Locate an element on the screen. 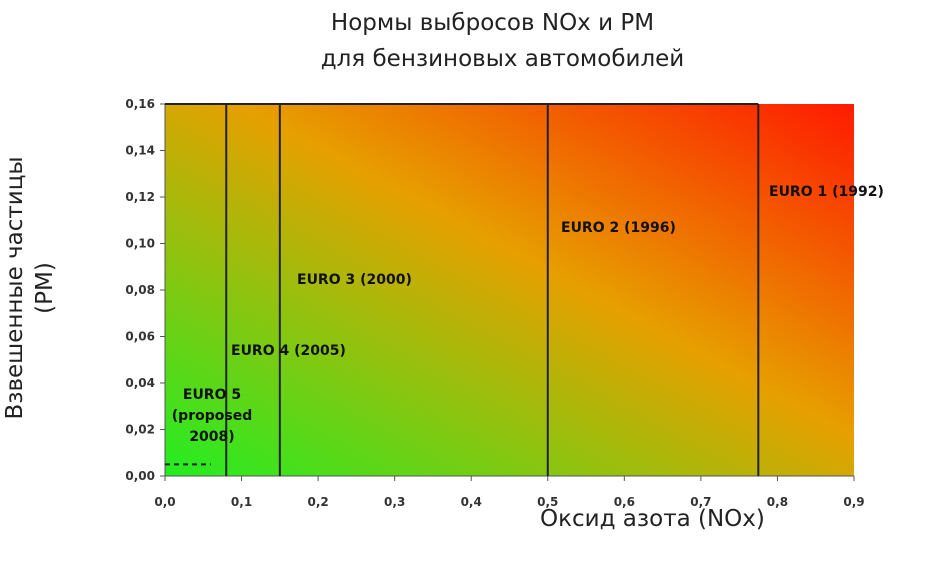  standard-label: EURO 4 (2005) is located at coordinates (288, 351).